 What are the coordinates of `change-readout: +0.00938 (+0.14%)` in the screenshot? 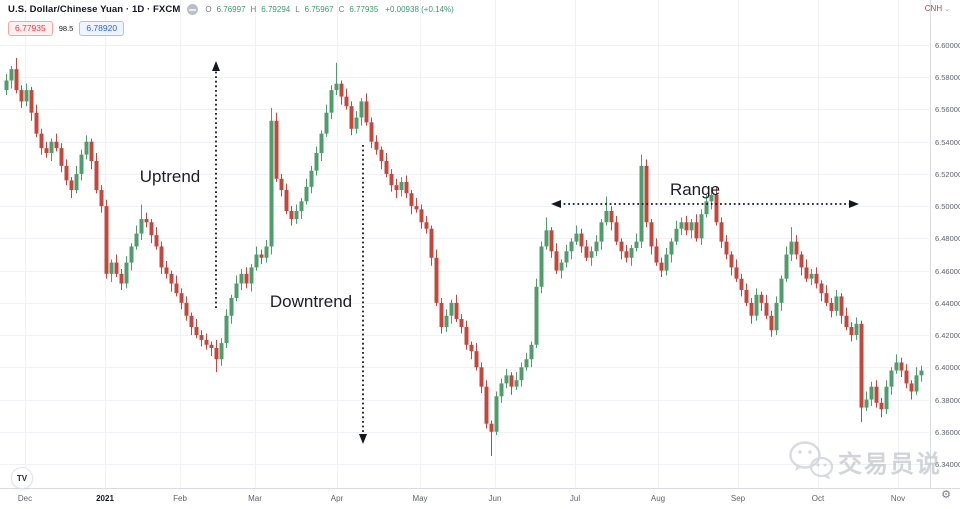 It's located at (419, 9).